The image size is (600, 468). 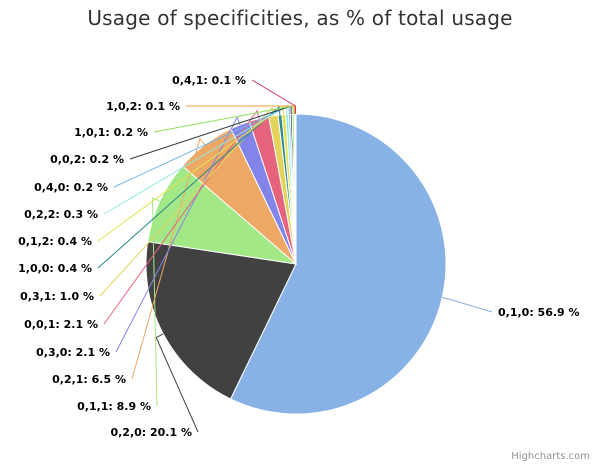 What do you see at coordinates (71, 187) in the screenshot?
I see `data-label-0-4-0: 0,4,0: 0.2 %` at bounding box center [71, 187].